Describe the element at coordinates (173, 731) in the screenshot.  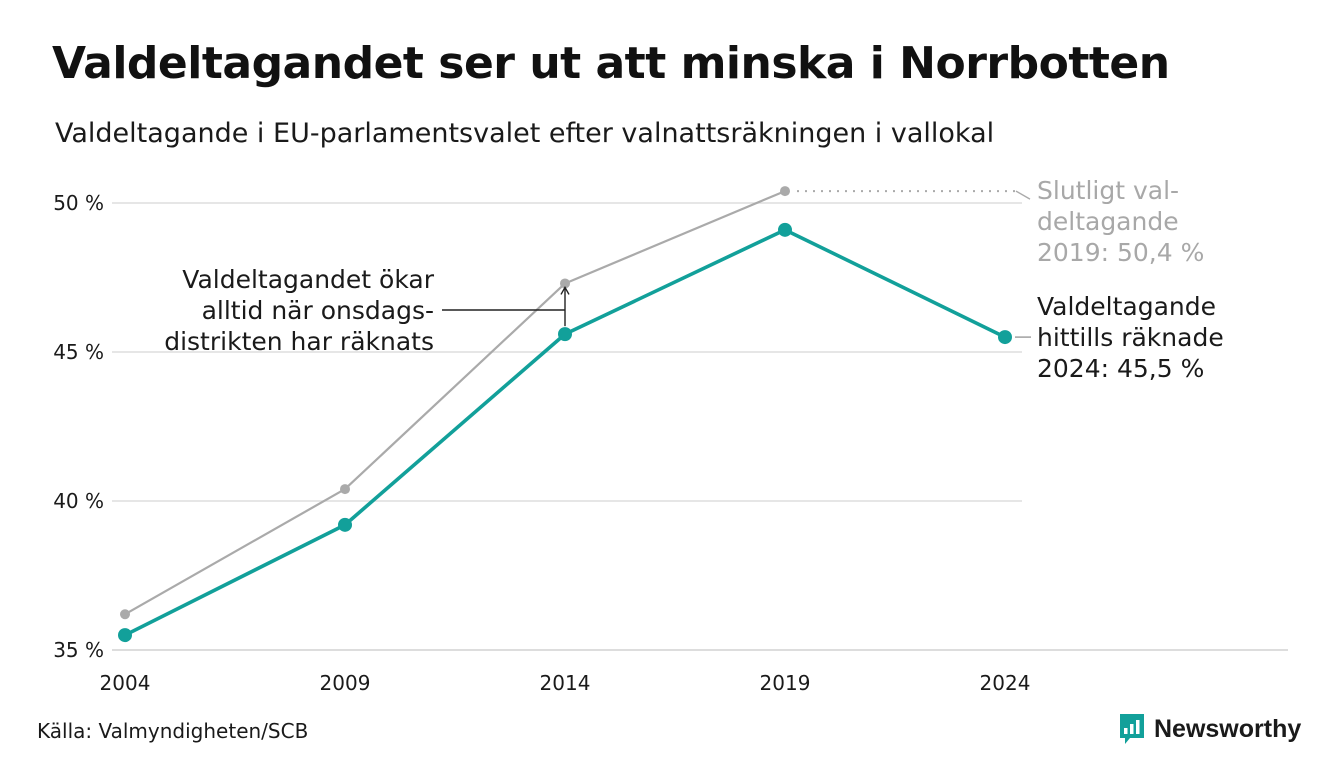
I see `source-note: Källa: Valmyndigheten/SCB` at that location.